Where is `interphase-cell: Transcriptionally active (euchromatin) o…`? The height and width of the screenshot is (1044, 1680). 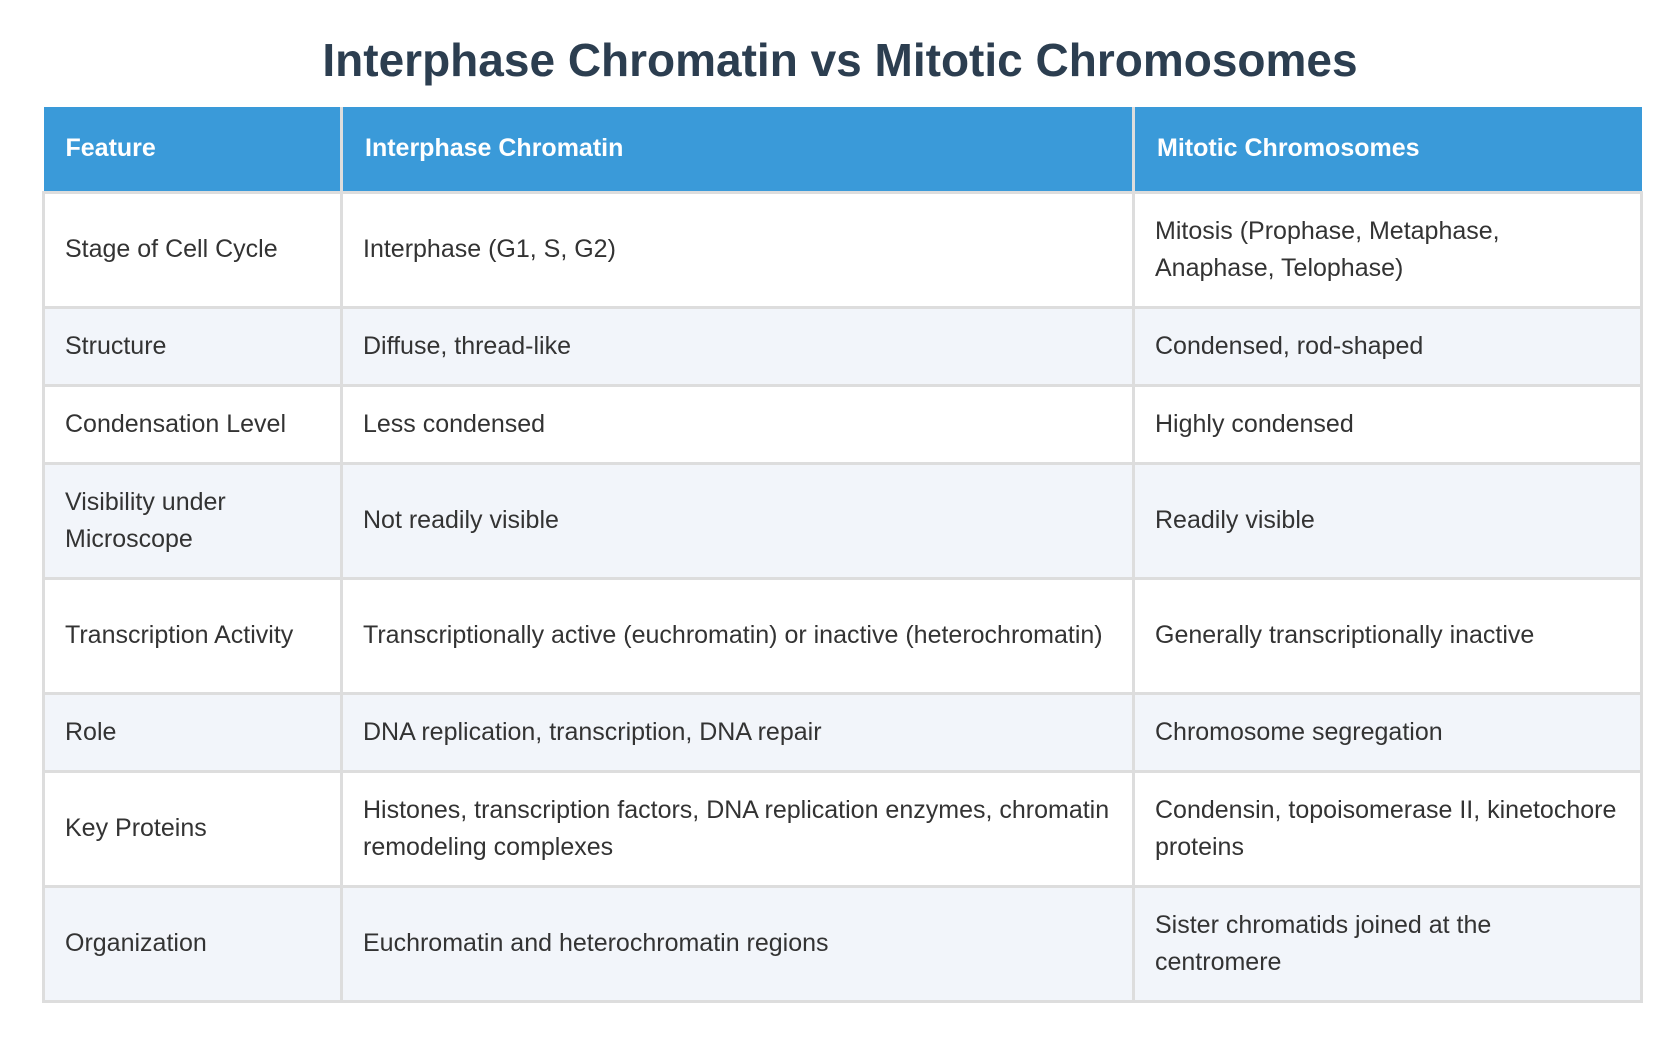 interphase-cell: Transcriptionally active (euchromatin) o… is located at coordinates (737, 635).